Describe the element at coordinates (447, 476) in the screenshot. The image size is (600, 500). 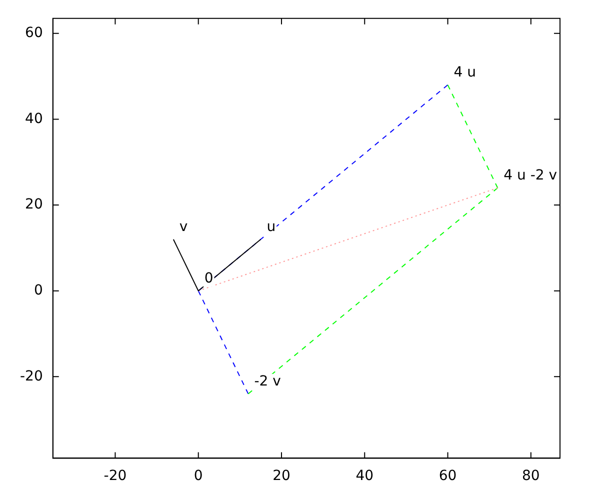
I see `x-tick-label: 60` at that location.